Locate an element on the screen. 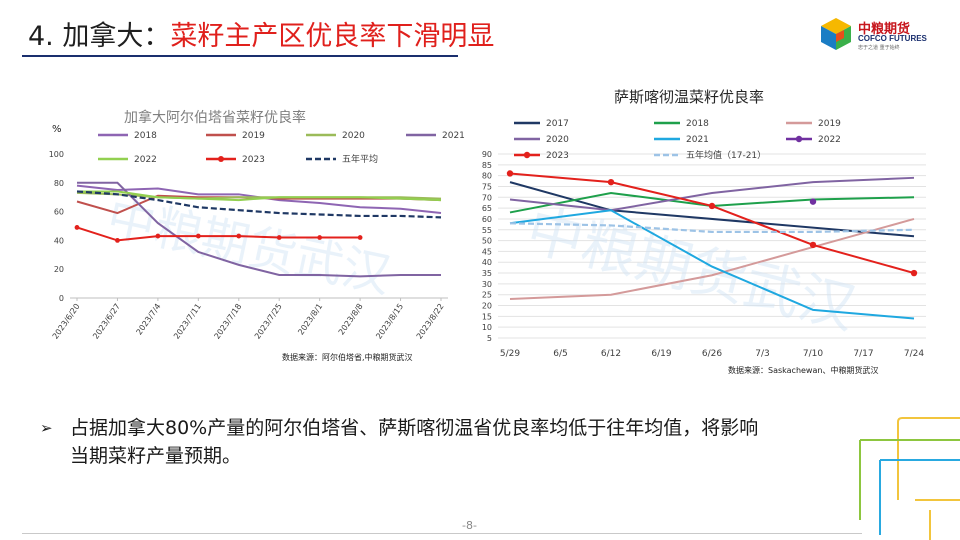 This screenshot has height=540, width=960. title-highlight: 菜籽主产区优良率下滑明显 is located at coordinates (332, 36).